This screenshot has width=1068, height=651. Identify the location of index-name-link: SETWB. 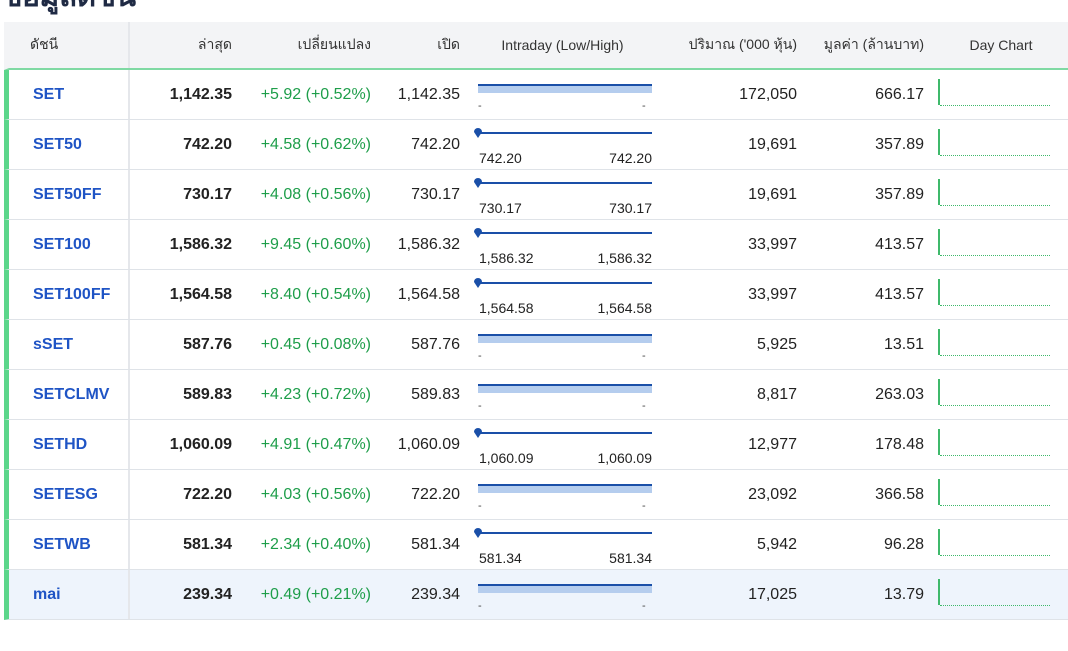
(69, 544).